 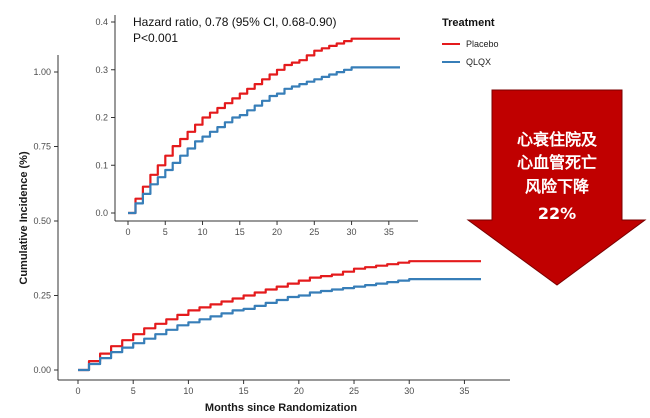 What do you see at coordinates (352, 232) in the screenshot?
I see `inset-x-tick-label: 30` at bounding box center [352, 232].